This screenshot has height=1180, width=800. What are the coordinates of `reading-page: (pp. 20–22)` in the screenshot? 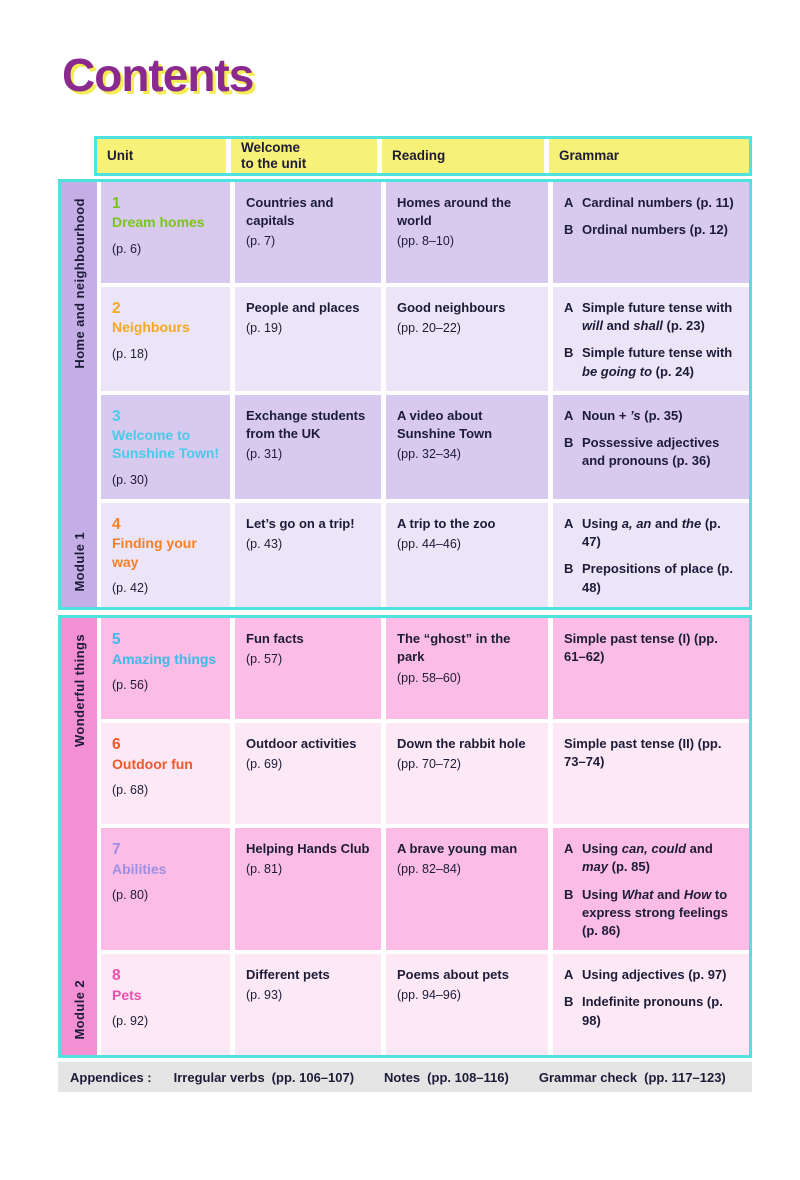 It's located at (429, 328).